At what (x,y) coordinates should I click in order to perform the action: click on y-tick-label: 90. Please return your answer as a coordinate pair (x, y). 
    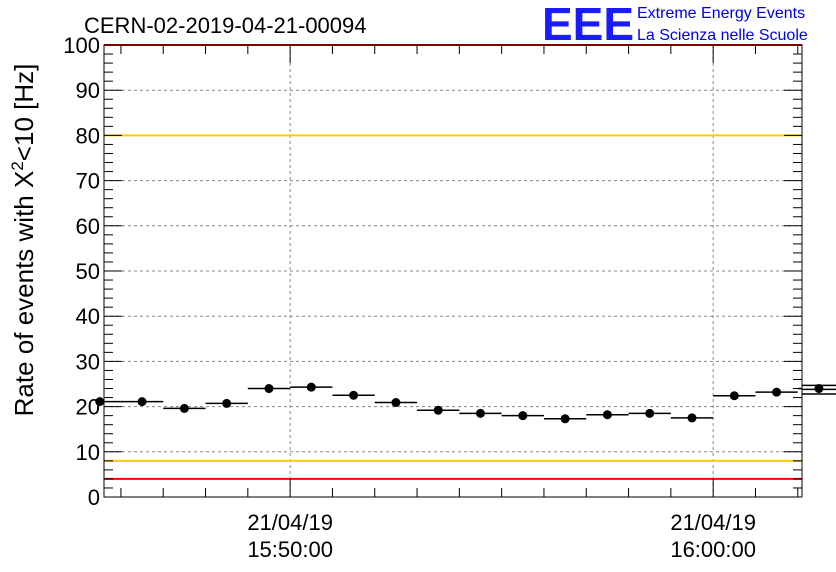
    Looking at the image, I should click on (88, 90).